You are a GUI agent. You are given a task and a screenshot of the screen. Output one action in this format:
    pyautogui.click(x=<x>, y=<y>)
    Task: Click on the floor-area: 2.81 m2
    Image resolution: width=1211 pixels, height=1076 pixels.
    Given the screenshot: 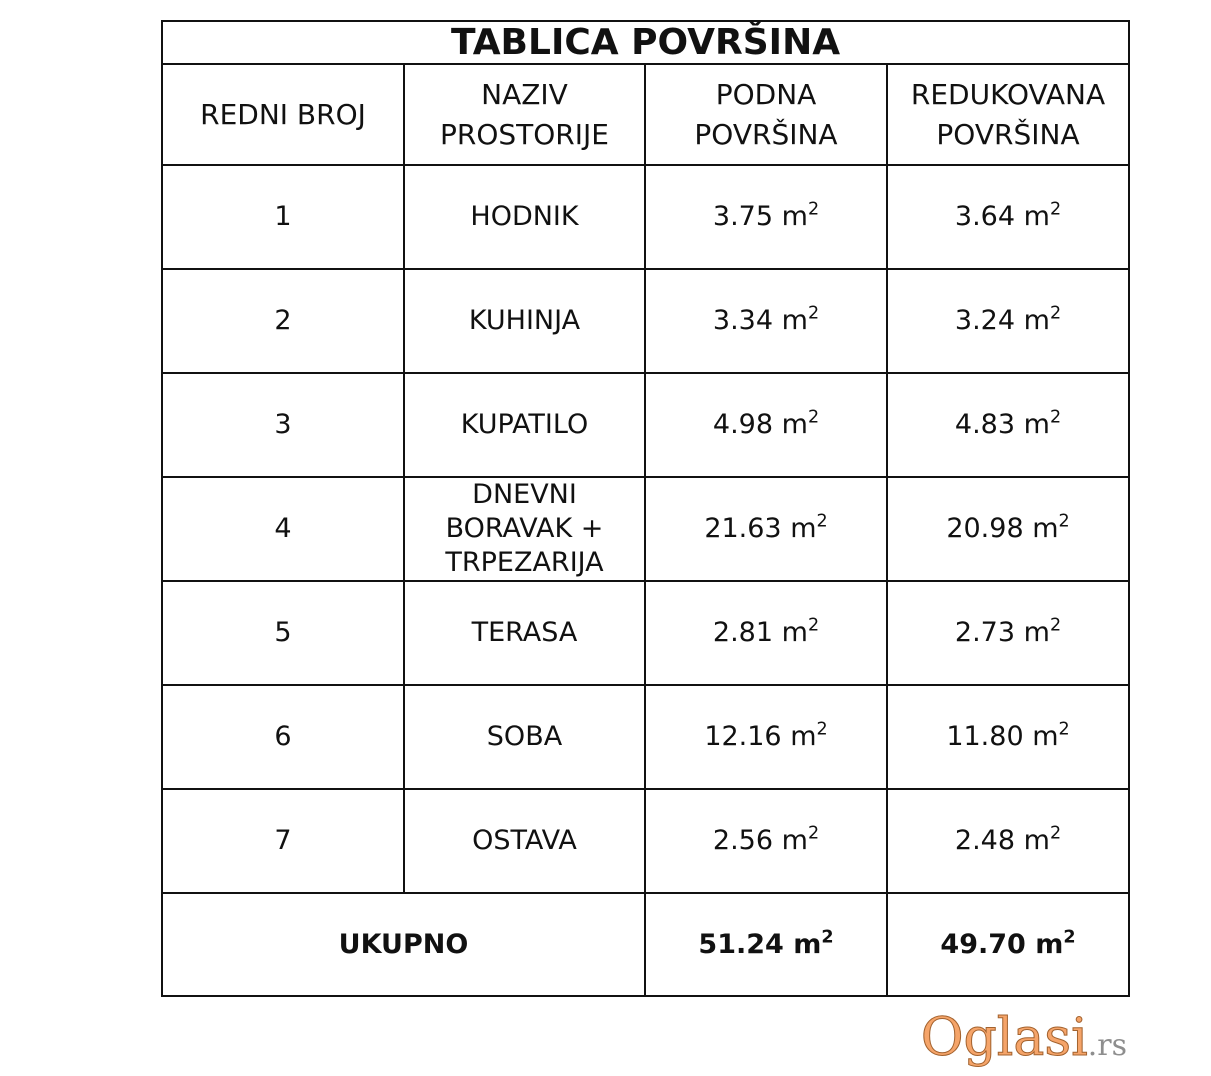 What is the action you would take?
    pyautogui.click(x=766, y=633)
    